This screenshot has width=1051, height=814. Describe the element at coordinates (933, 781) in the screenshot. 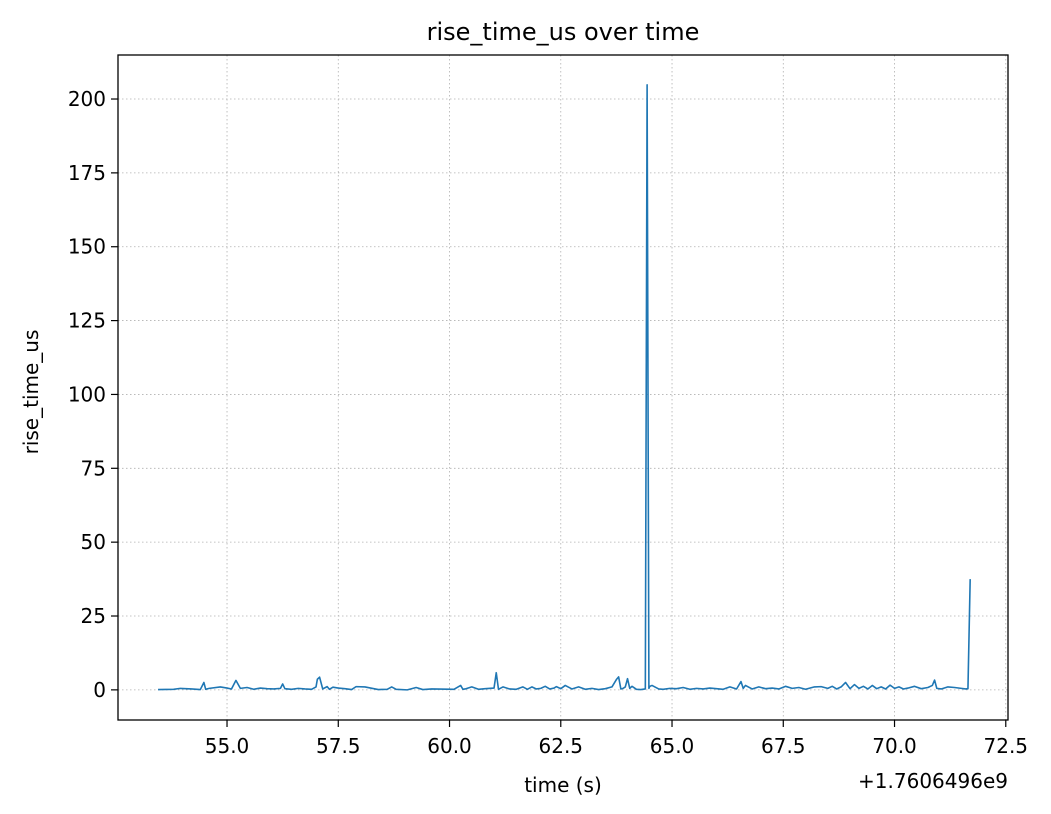

I see `x-offset-label: +1.7606496e9` at that location.